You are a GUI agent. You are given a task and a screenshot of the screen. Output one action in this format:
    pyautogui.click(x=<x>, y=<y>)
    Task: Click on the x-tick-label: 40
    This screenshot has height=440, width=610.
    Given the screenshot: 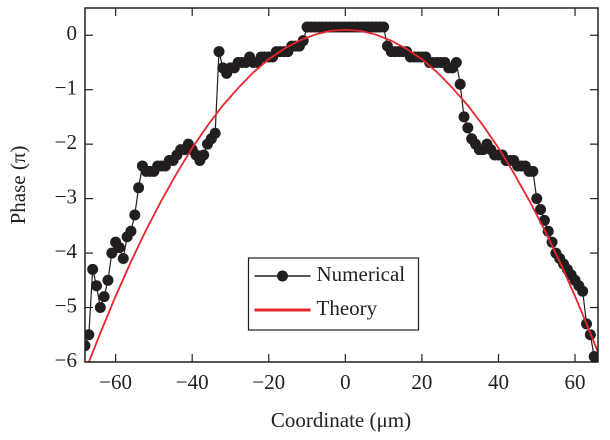 What is the action you would take?
    pyautogui.click(x=498, y=382)
    